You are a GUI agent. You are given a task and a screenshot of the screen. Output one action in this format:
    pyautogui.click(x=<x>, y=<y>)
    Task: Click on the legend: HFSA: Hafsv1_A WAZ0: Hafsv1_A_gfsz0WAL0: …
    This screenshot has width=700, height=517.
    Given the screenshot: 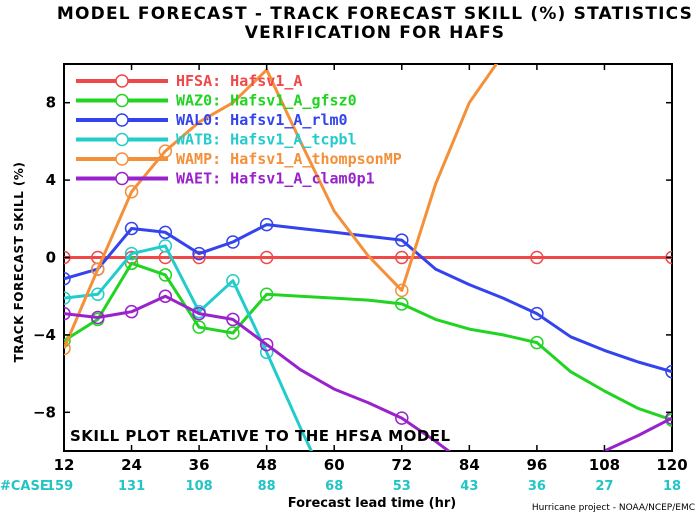 What is the action you would take?
    pyautogui.click(x=239, y=130)
    